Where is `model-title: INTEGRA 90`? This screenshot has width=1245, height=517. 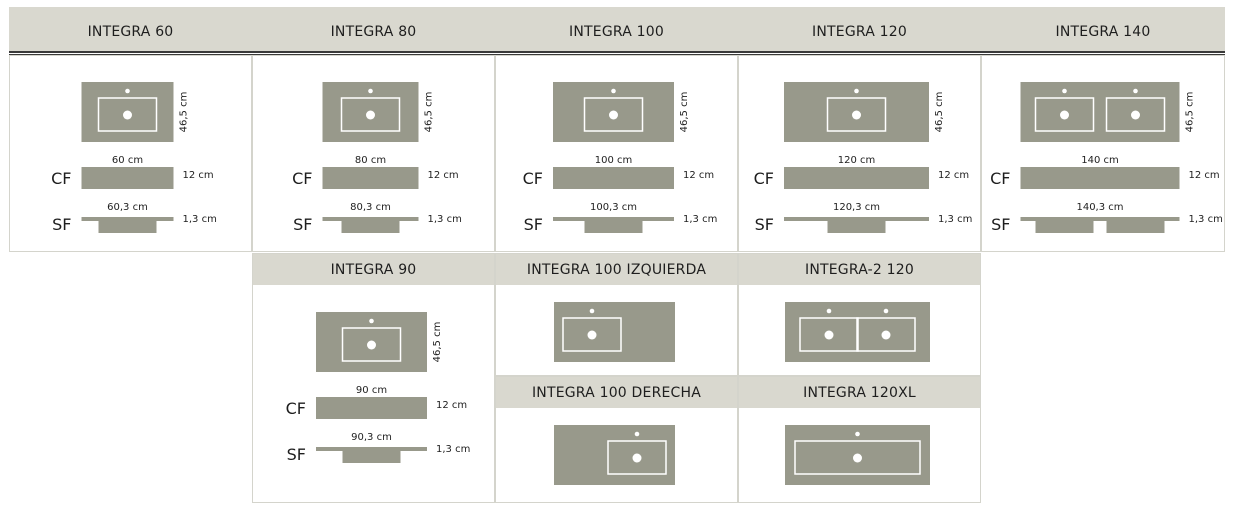
model-title: INTEGRA 90 is located at coordinates (374, 270).